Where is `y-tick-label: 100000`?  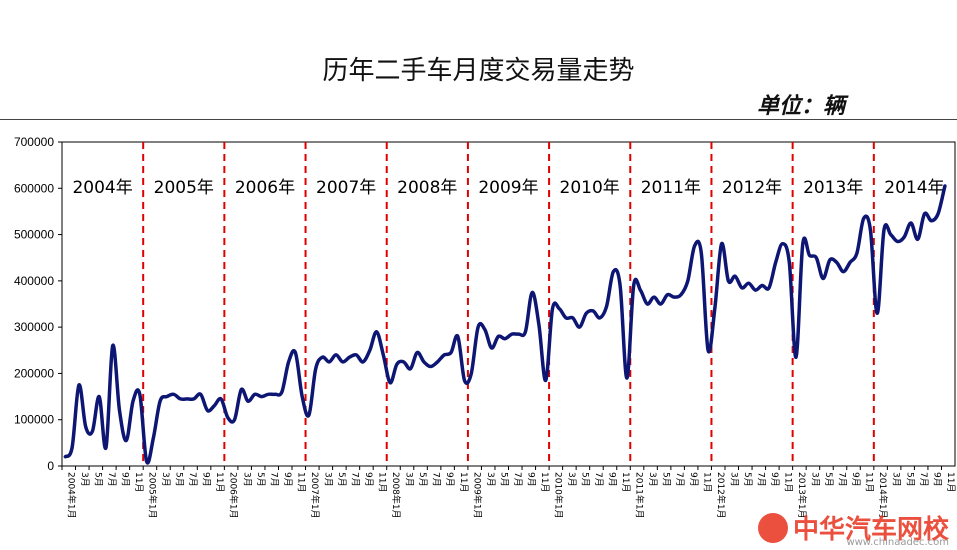 y-tick-label: 100000 is located at coordinates (34, 420).